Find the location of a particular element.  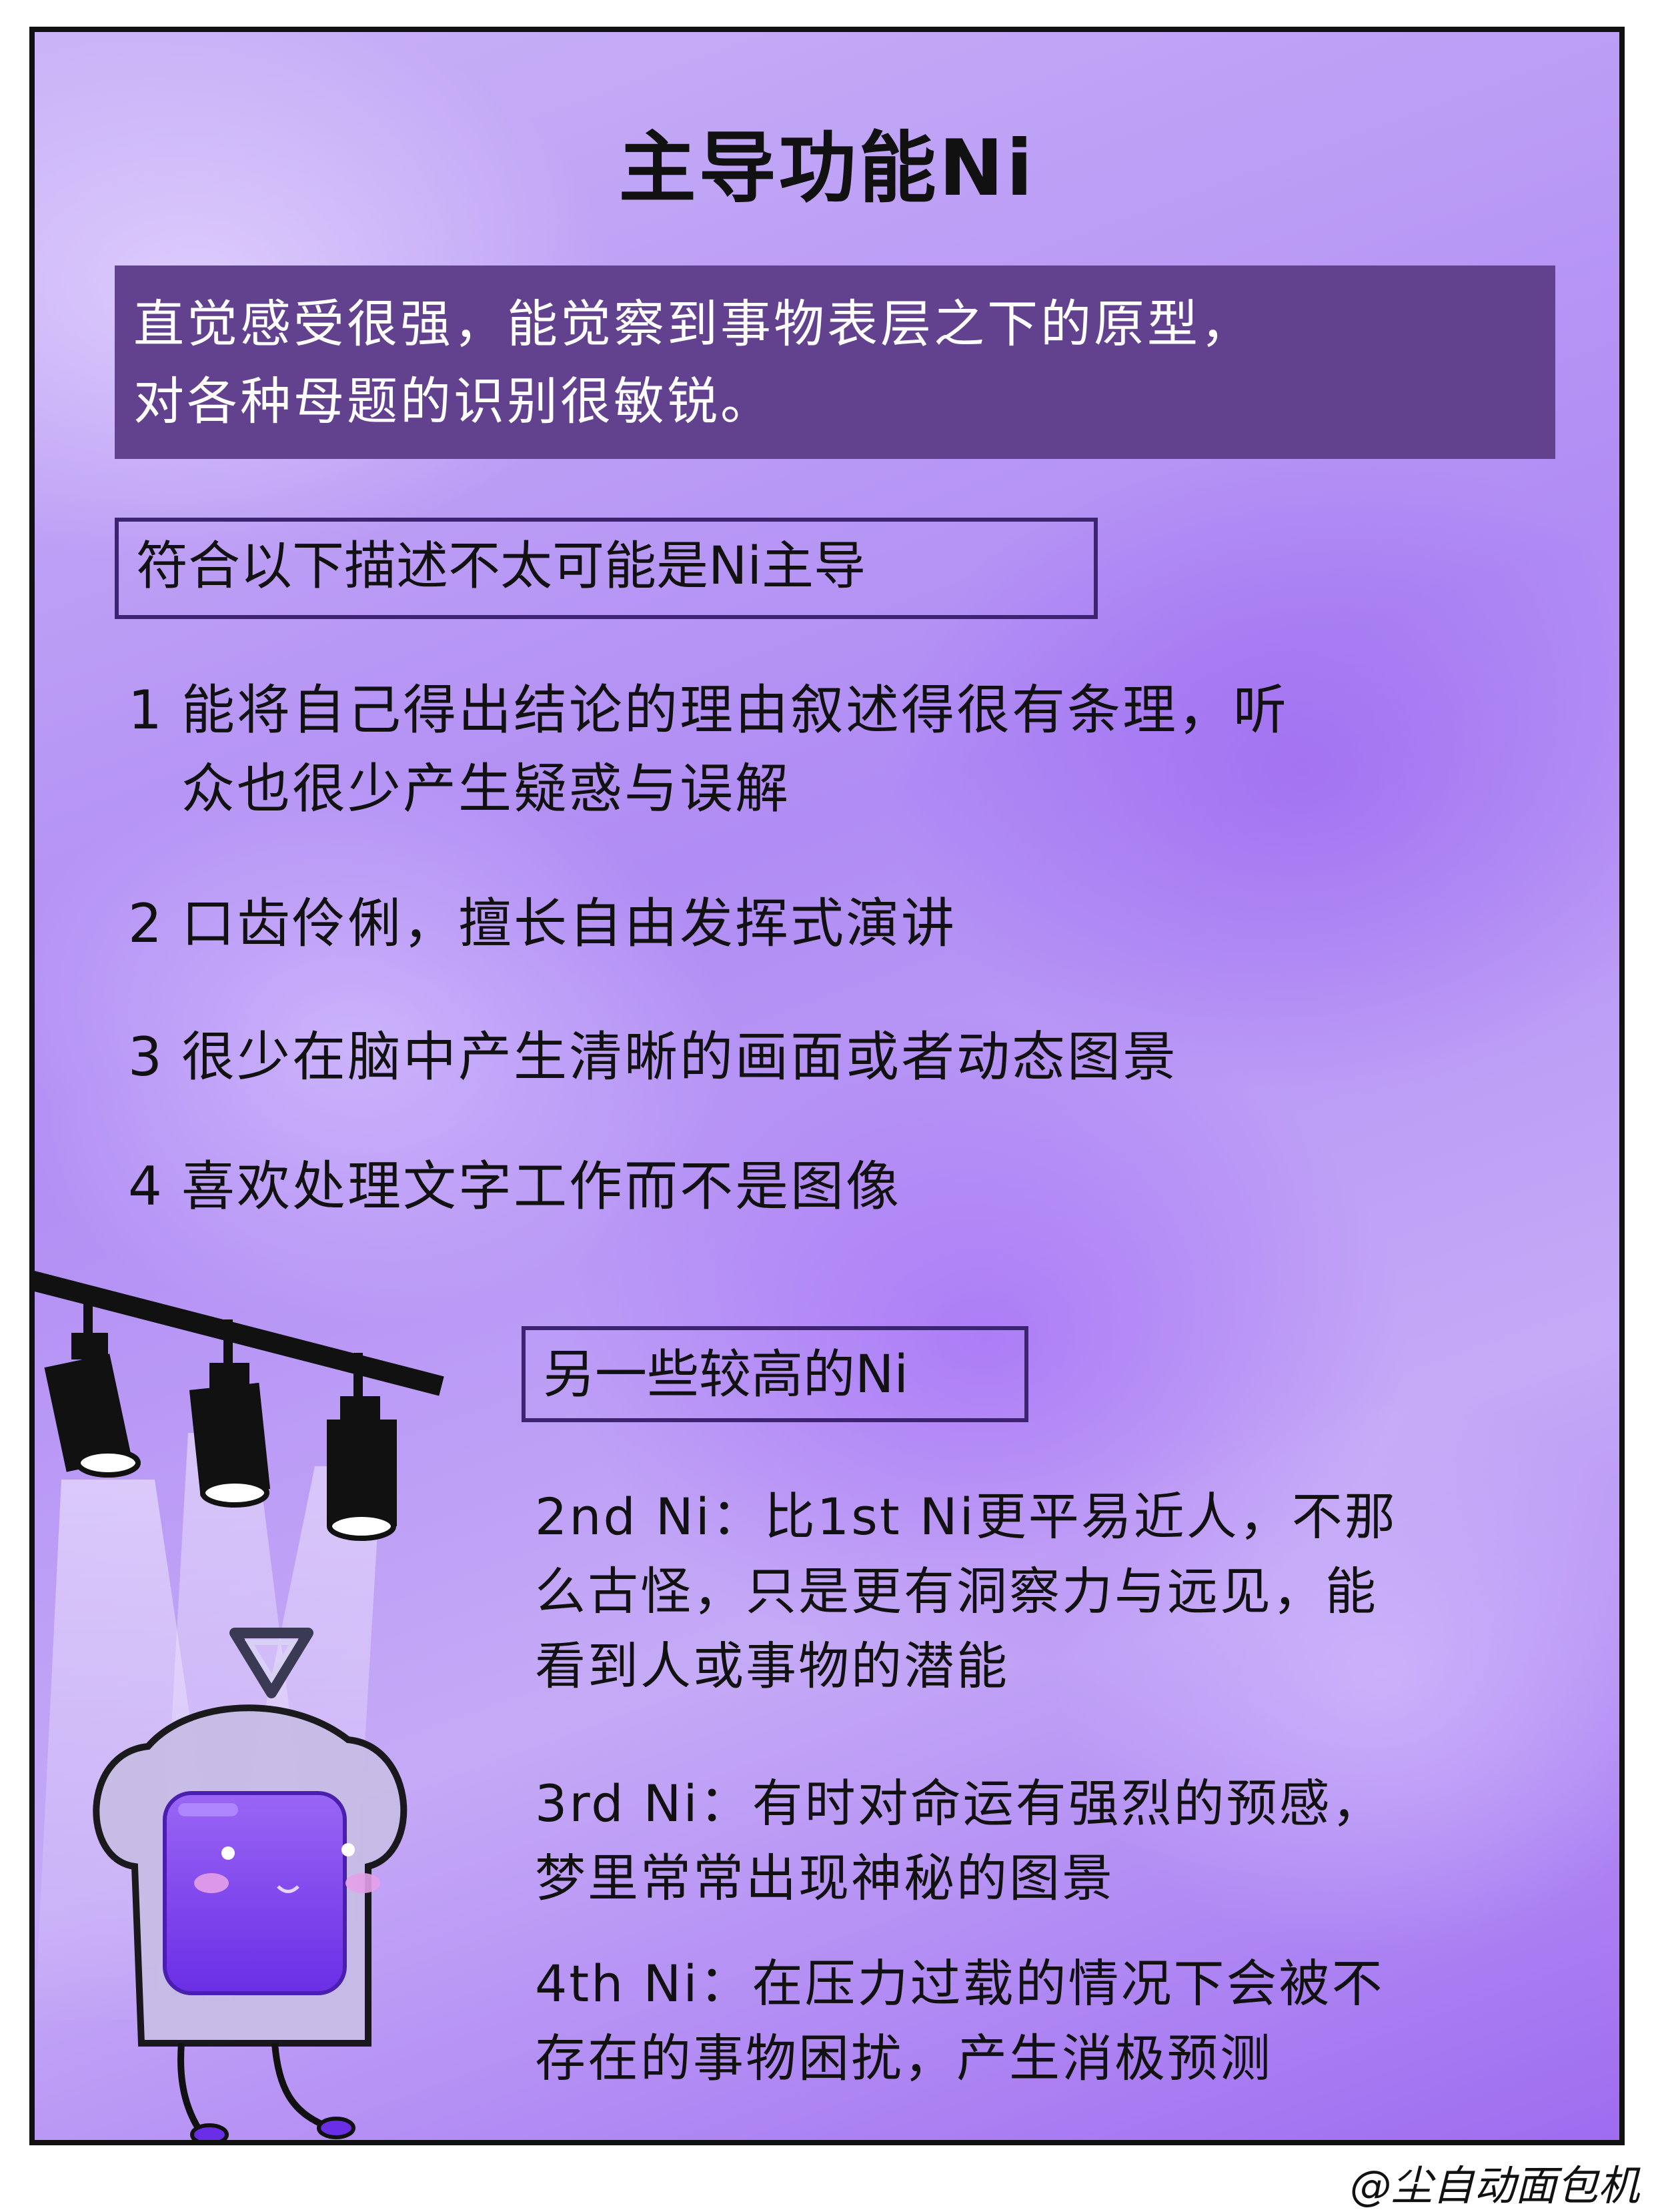

unlikely-item-4: 4 喜欢处理文字工作而不是图像 is located at coordinates (514, 1186).